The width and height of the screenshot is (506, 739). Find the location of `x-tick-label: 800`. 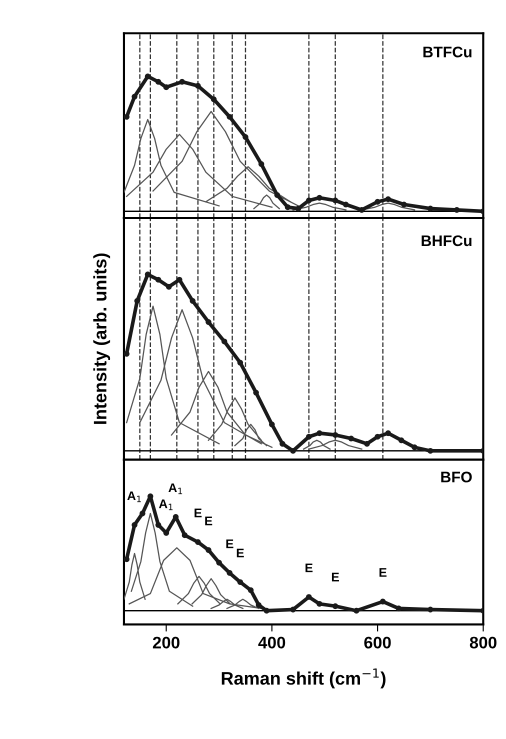

x-tick-label: 800 is located at coordinates (483, 642).